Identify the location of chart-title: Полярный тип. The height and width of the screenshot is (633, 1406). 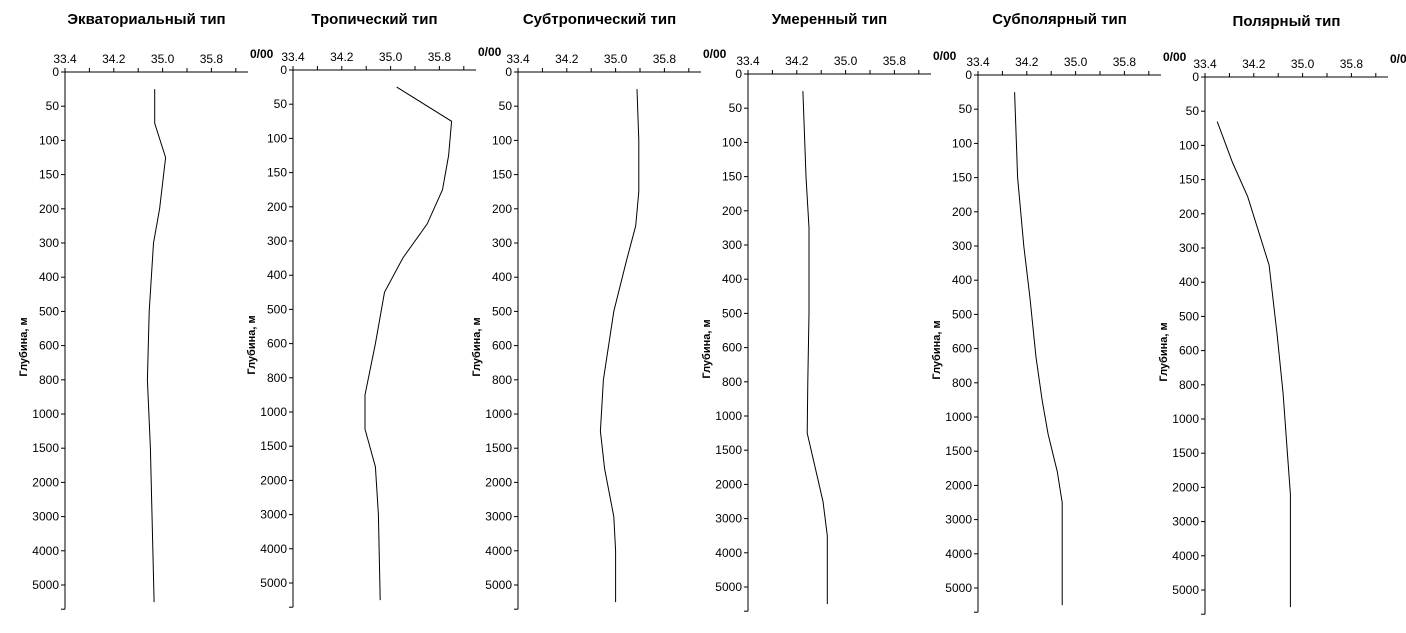
(1287, 21).